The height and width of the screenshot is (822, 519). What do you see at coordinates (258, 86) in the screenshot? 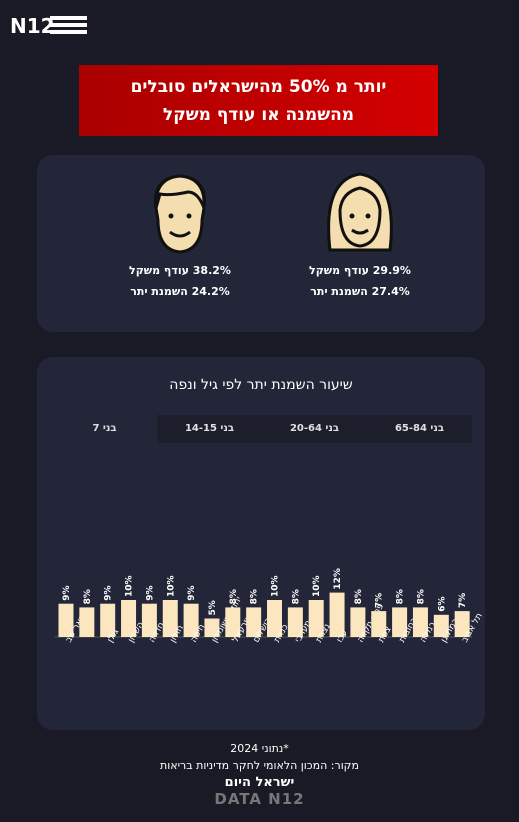
I see `banner-line: יותר מ 50% מהישראלים סובלים` at bounding box center [258, 86].